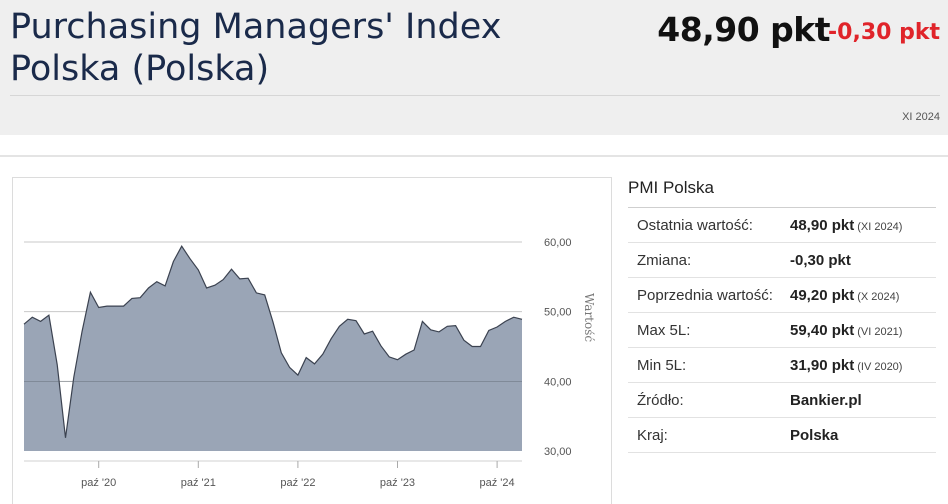 The width and height of the screenshot is (948, 504). Describe the element at coordinates (782, 225) in the screenshot. I see `info-row: Ostatnia wartość: 48,90 pkt (XI 2024)` at that location.